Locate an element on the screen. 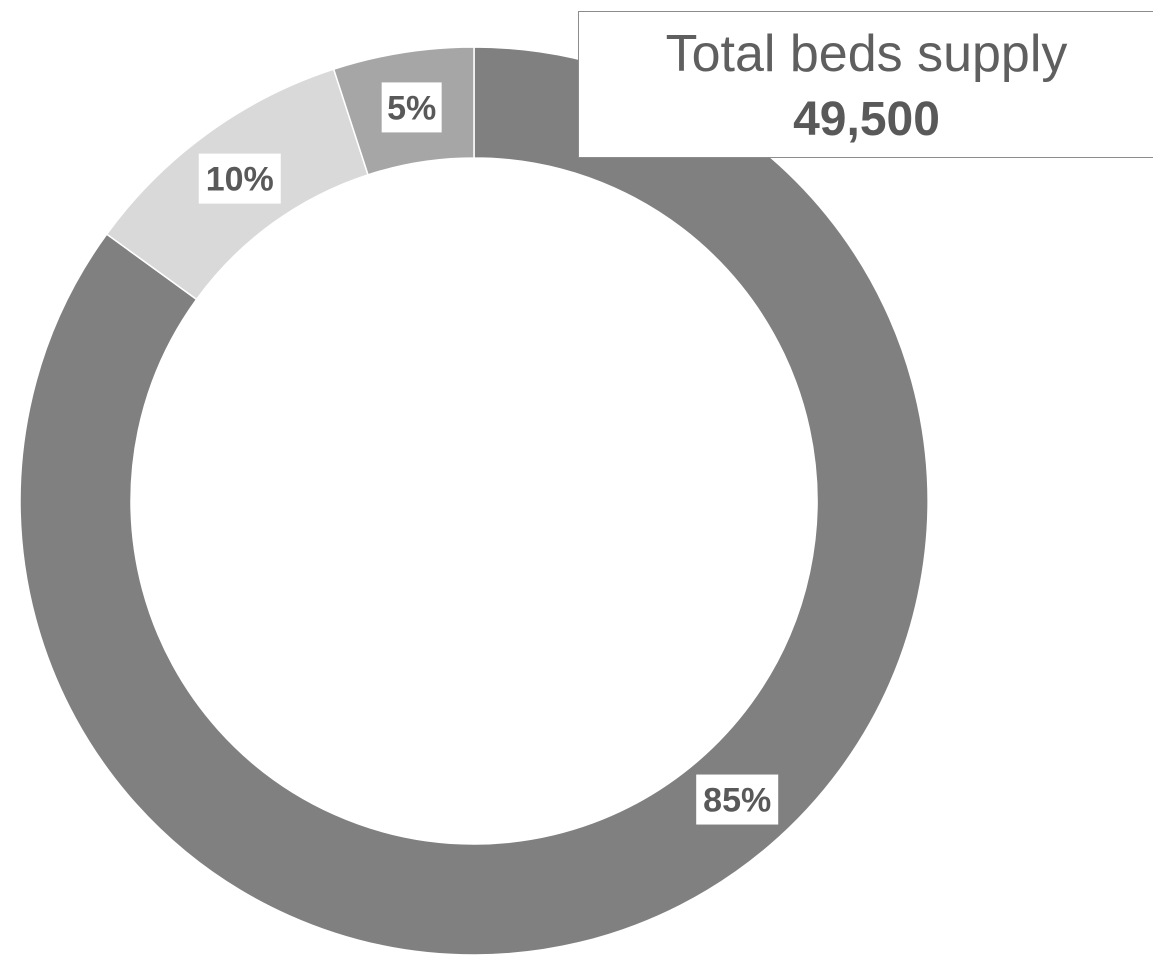  donut-slice-label-text-2: 10% is located at coordinates (240, 180).